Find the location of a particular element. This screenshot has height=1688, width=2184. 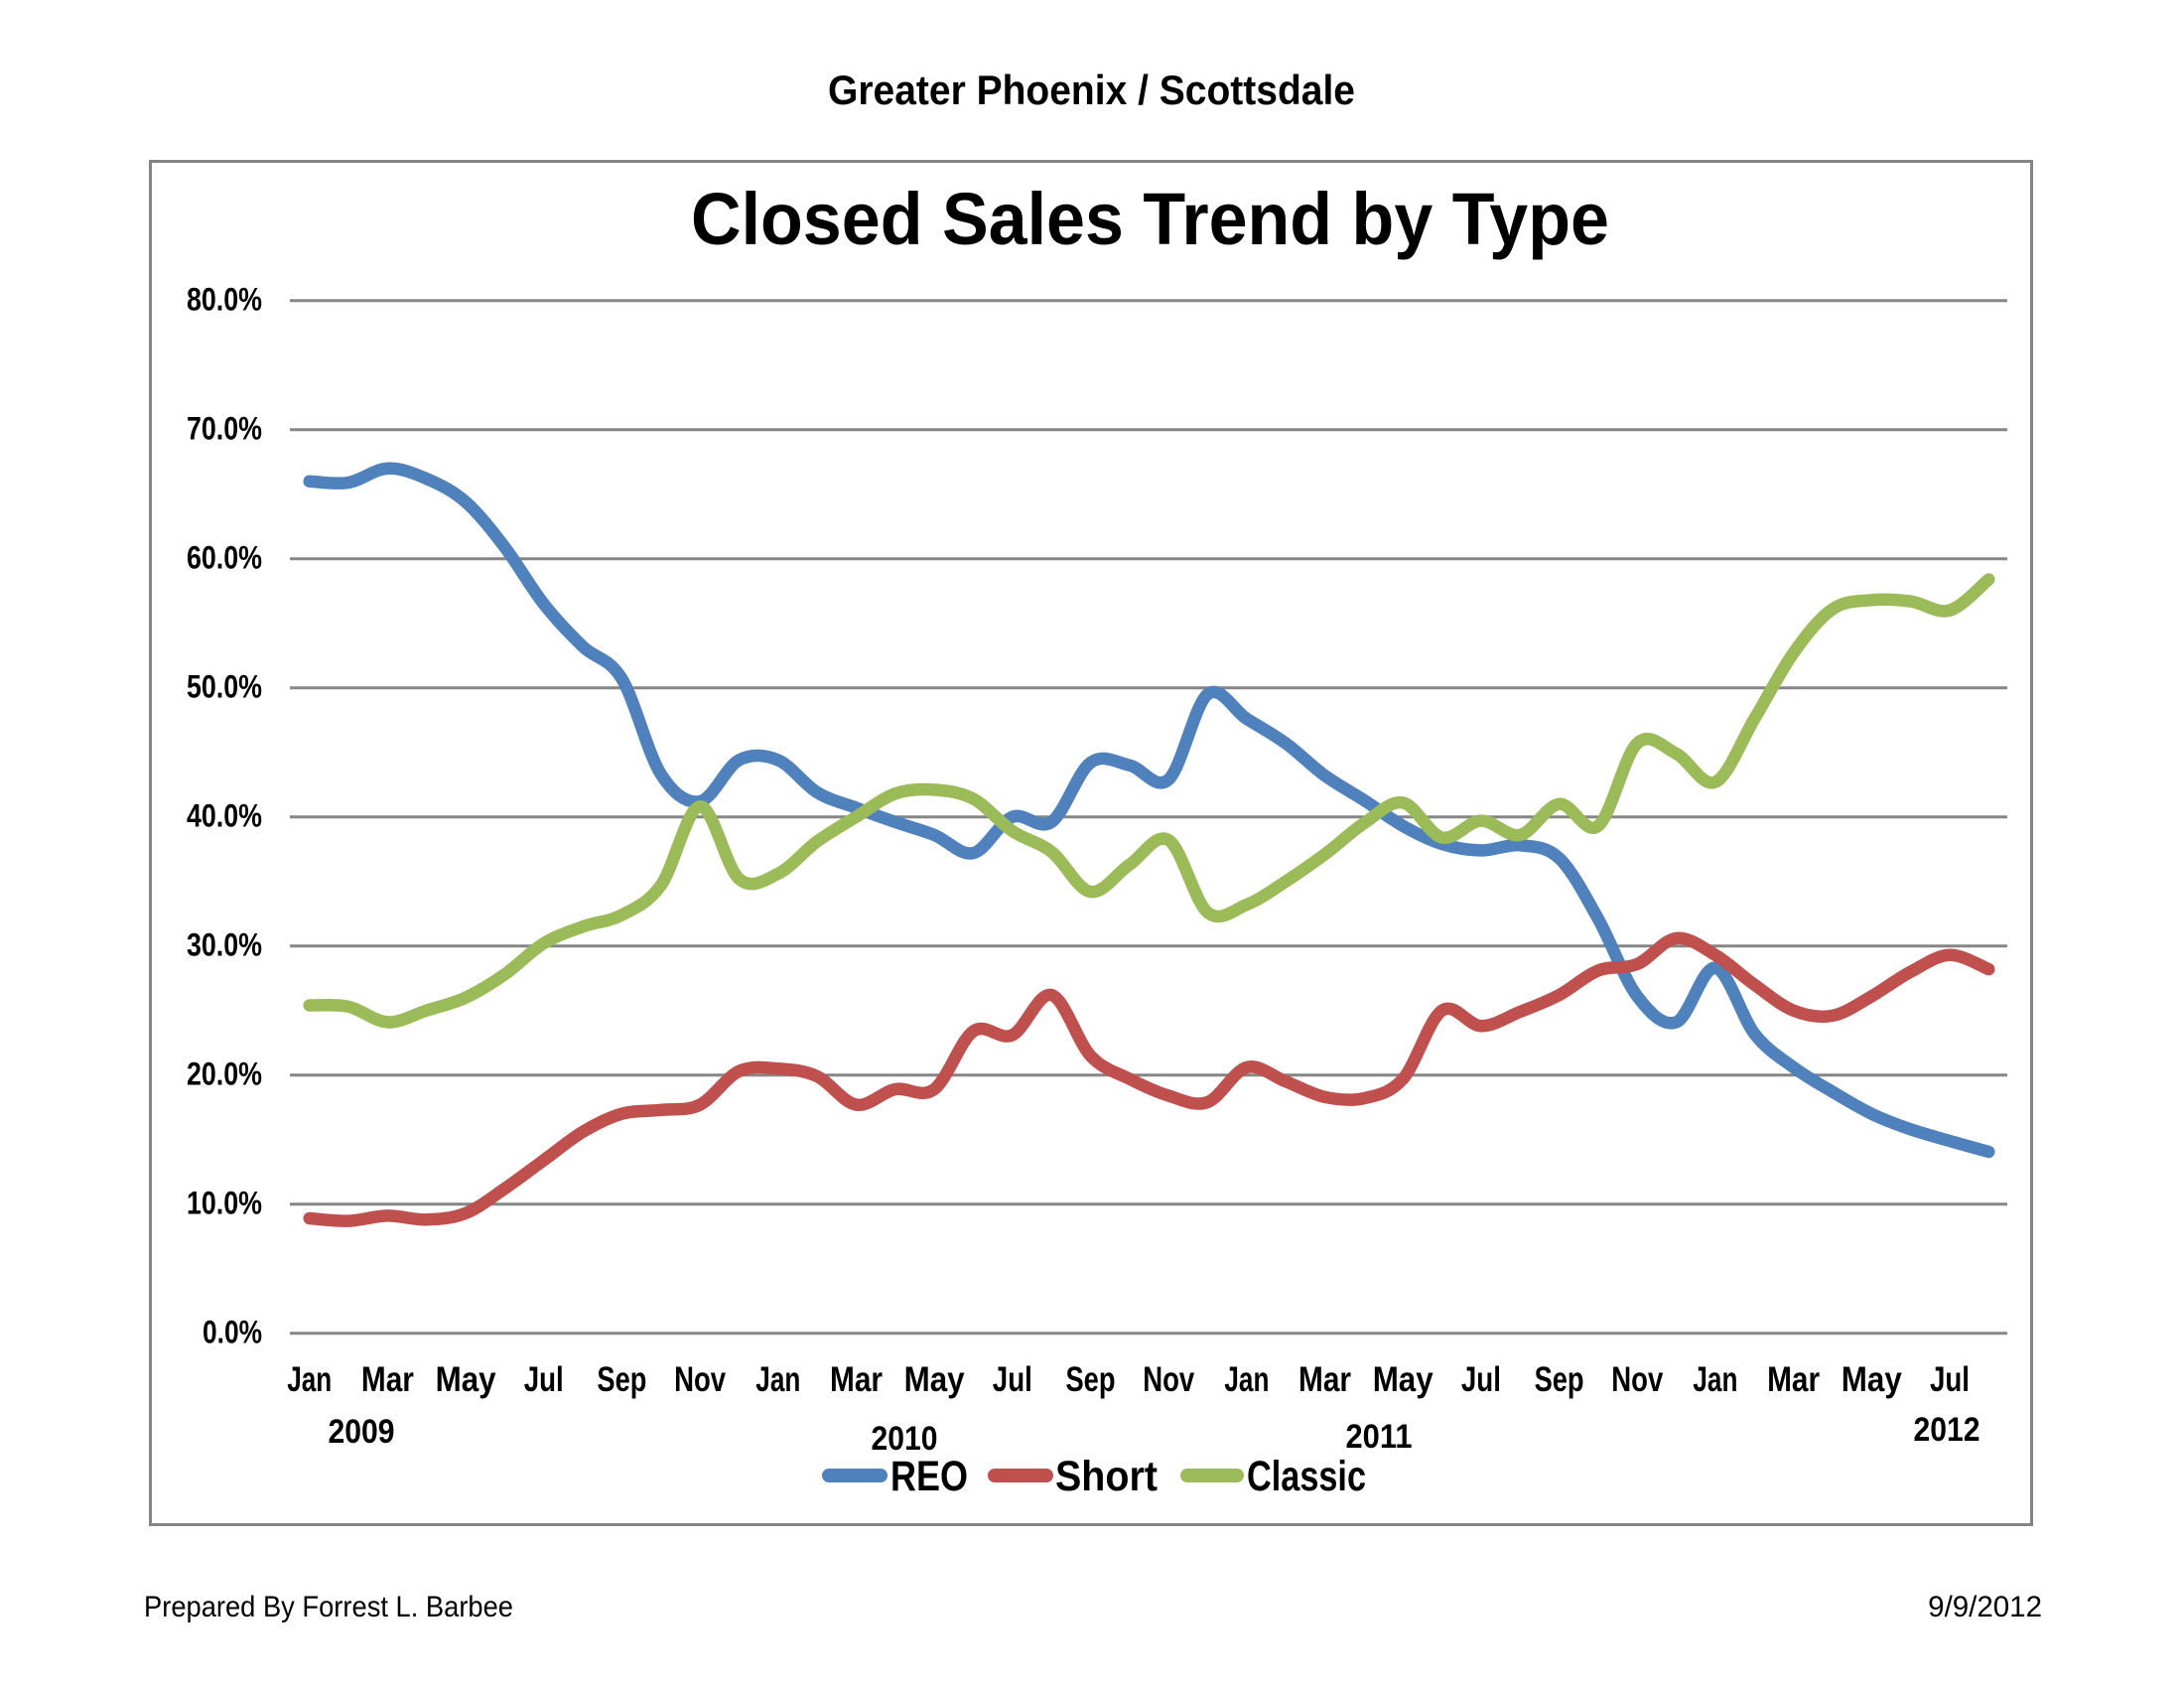

svg-text: Prepared By Forrest L. Barbee is located at coordinates (328, 1607).